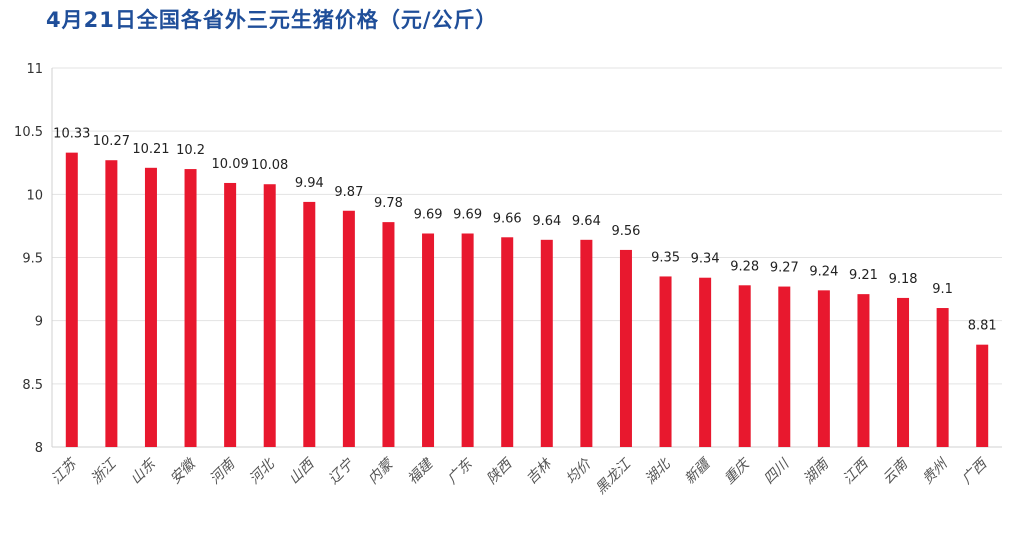  Describe the element at coordinates (421, 471) in the screenshot. I see `x-tick-label: 福建` at that location.